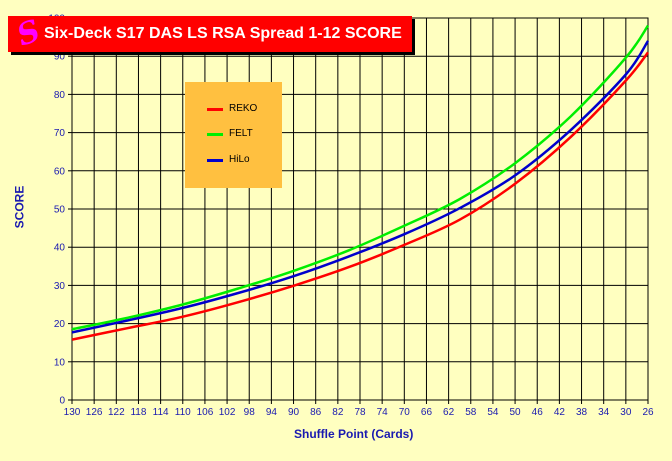  Describe the element at coordinates (560, 412) in the screenshot. I see `x-tick-label: 42` at that location.